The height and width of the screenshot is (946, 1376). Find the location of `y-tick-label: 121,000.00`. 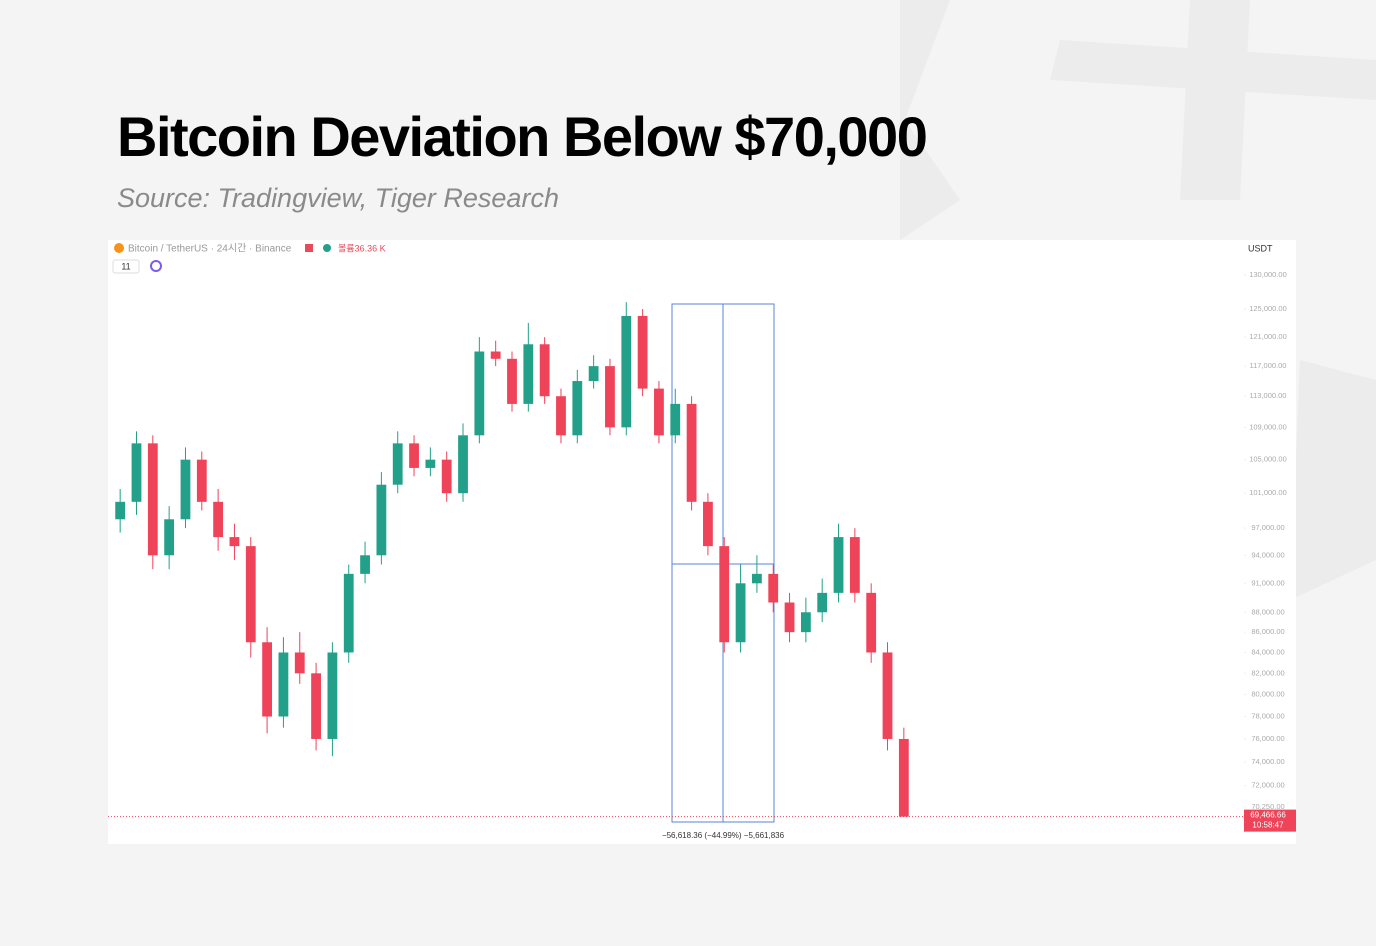

y-tick-label: 121,000.00 is located at coordinates (1268, 336).